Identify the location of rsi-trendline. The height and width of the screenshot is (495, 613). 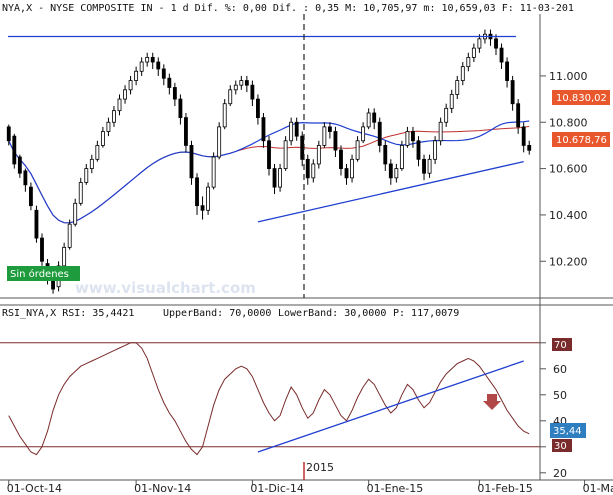
(390, 406).